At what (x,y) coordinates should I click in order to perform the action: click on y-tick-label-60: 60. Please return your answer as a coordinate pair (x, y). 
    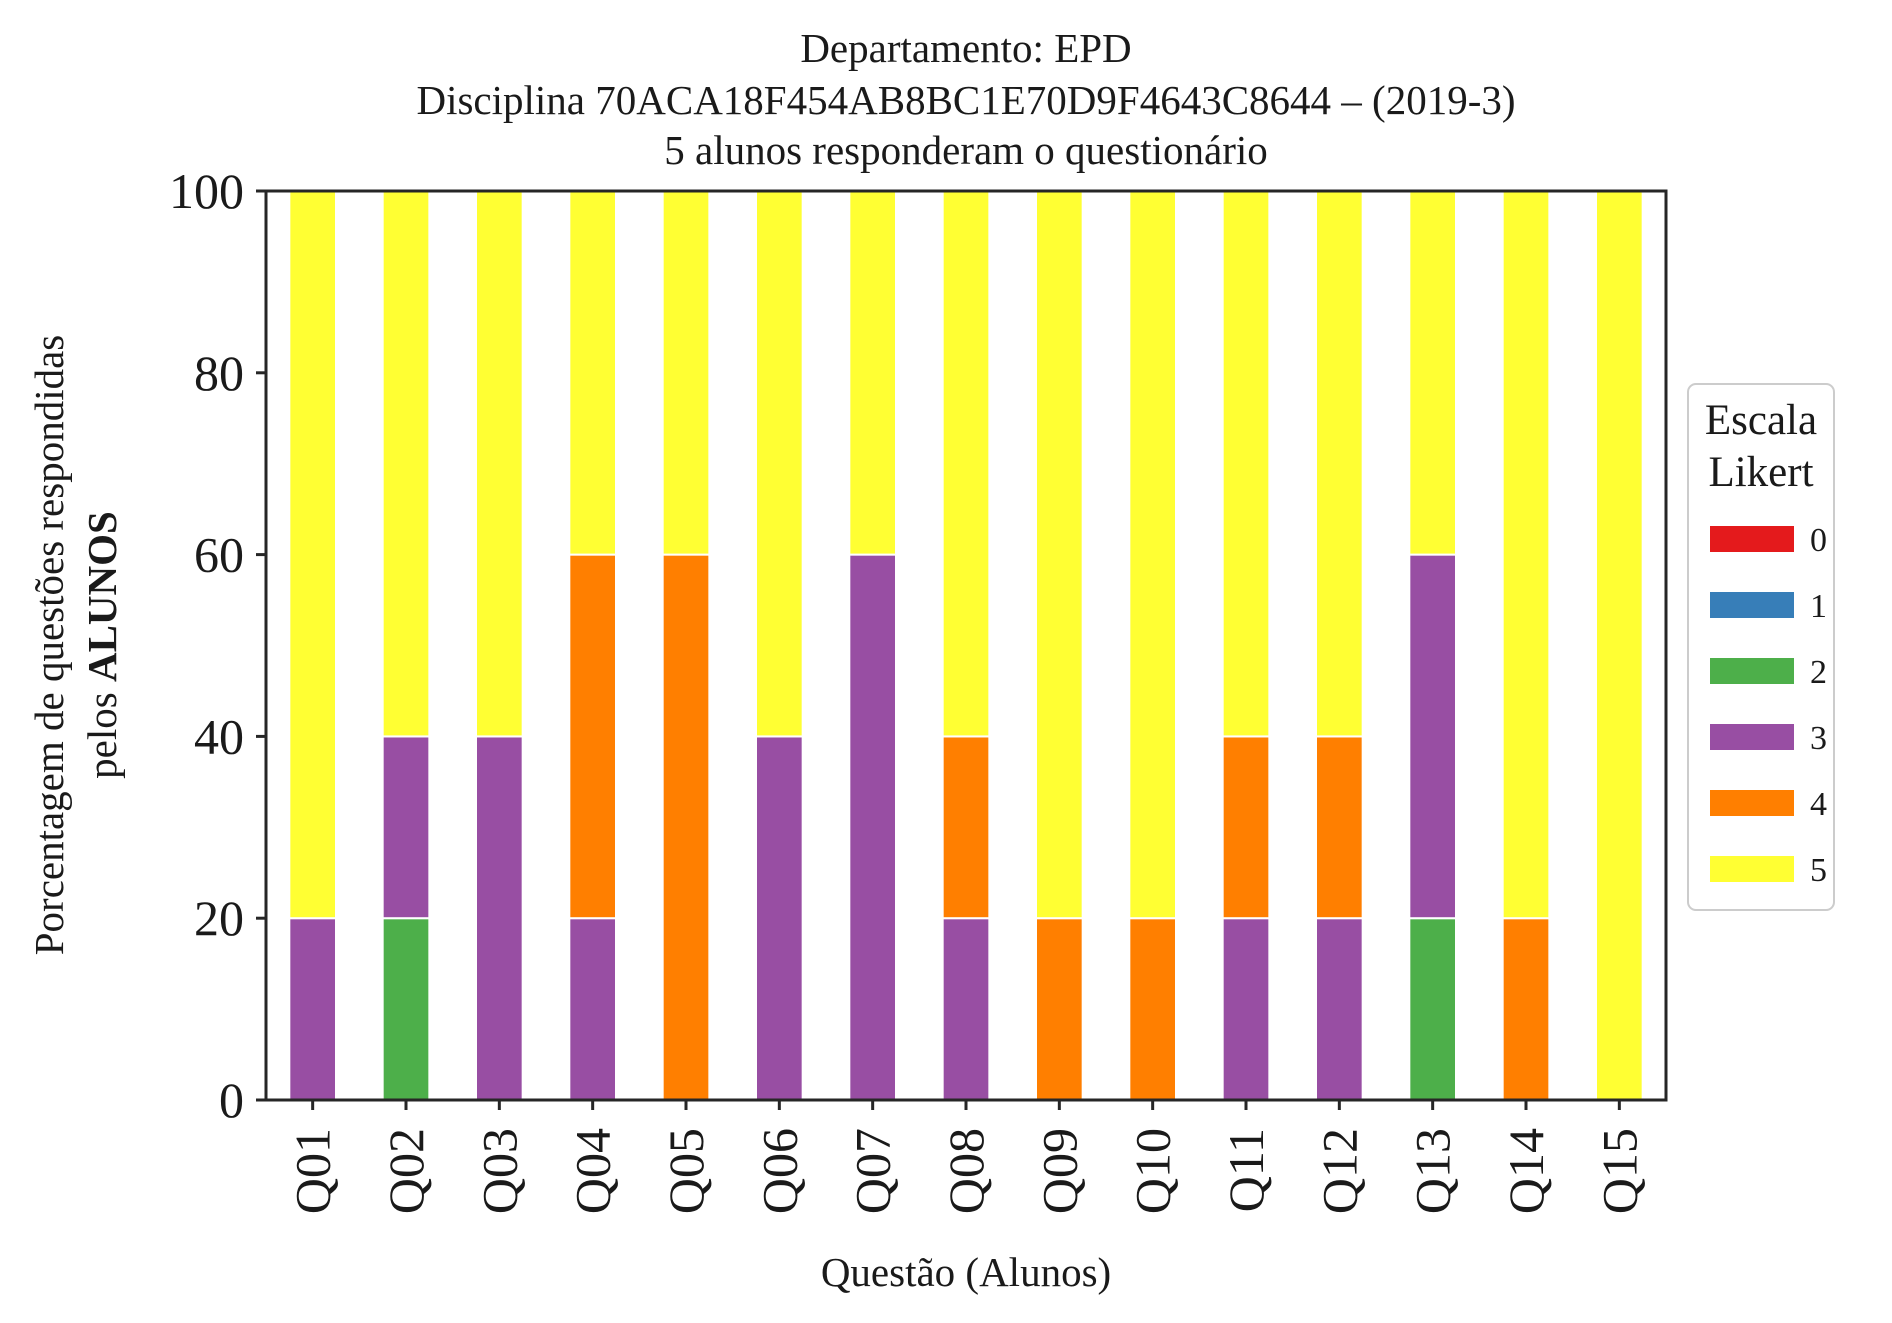
    Looking at the image, I should click on (219, 555).